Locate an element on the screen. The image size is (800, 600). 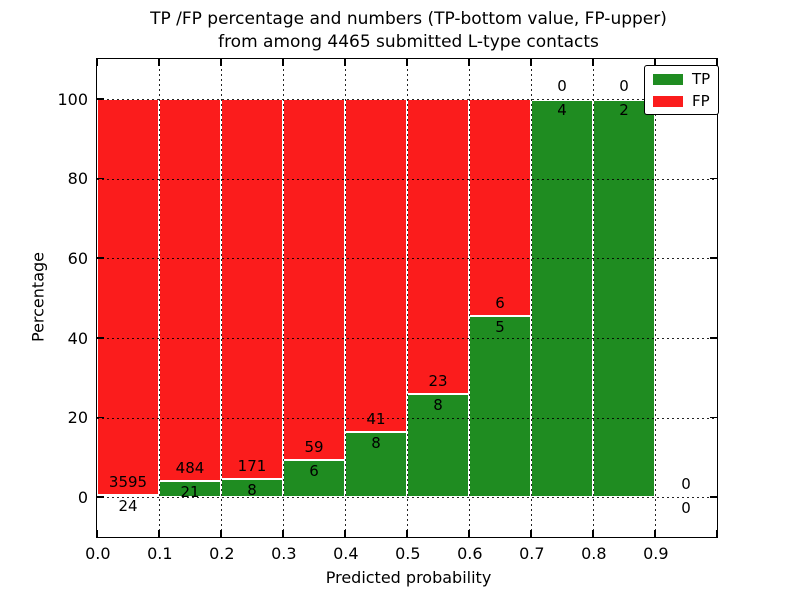
x-axis-label: Predicted probability is located at coordinates (408, 577).